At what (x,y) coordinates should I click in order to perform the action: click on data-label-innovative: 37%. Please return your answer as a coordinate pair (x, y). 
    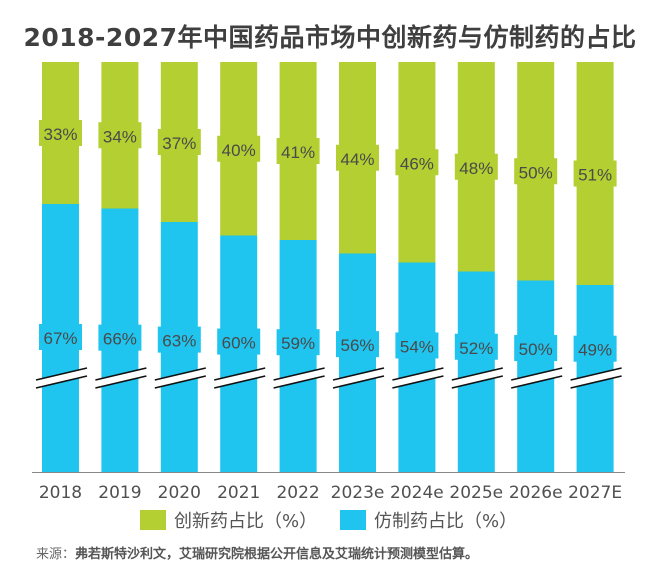
    Looking at the image, I should click on (179, 143).